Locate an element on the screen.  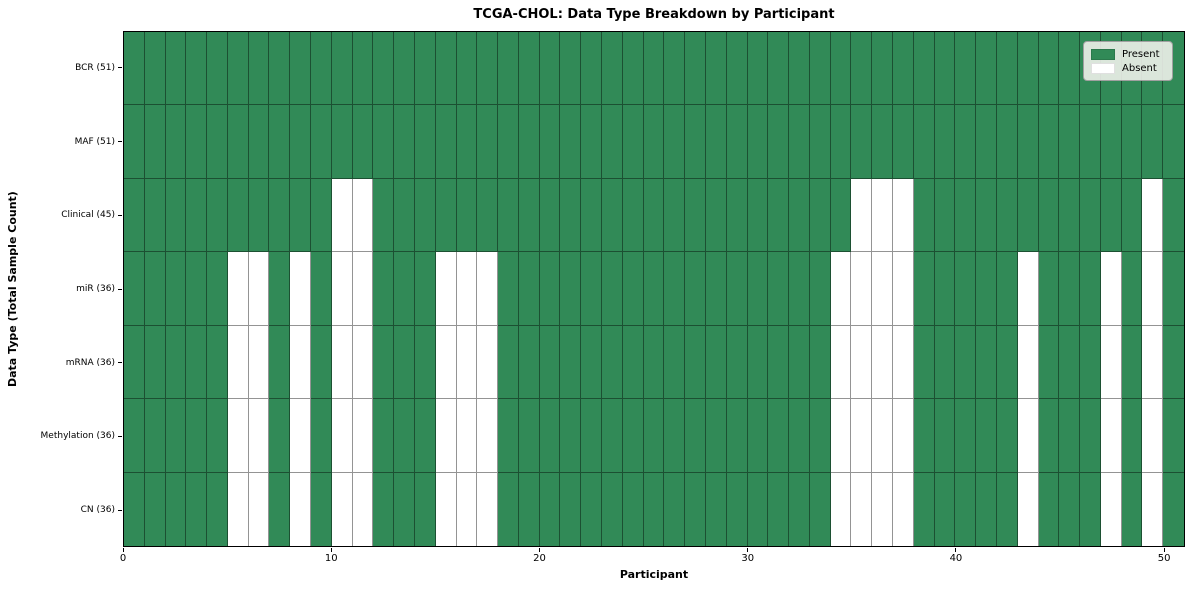
grid-cell-MAF-p22 is located at coordinates (592, 142).